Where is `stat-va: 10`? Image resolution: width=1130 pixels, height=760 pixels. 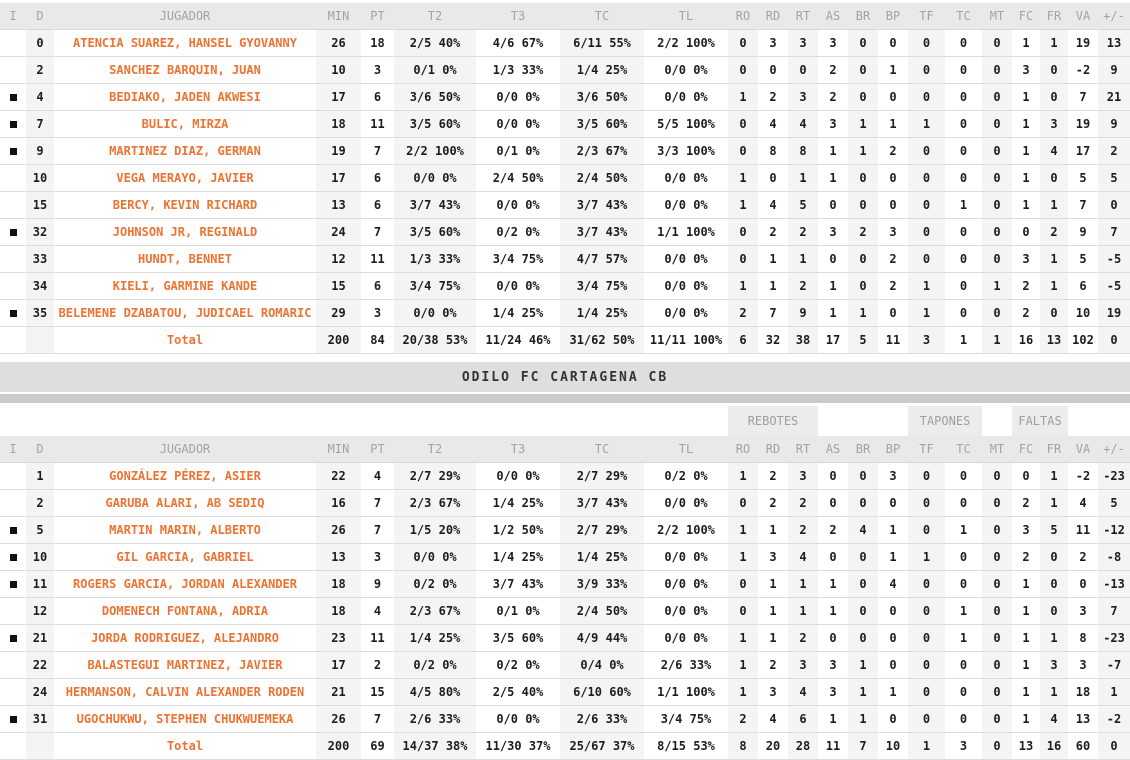
stat-va: 10 is located at coordinates (1083, 313).